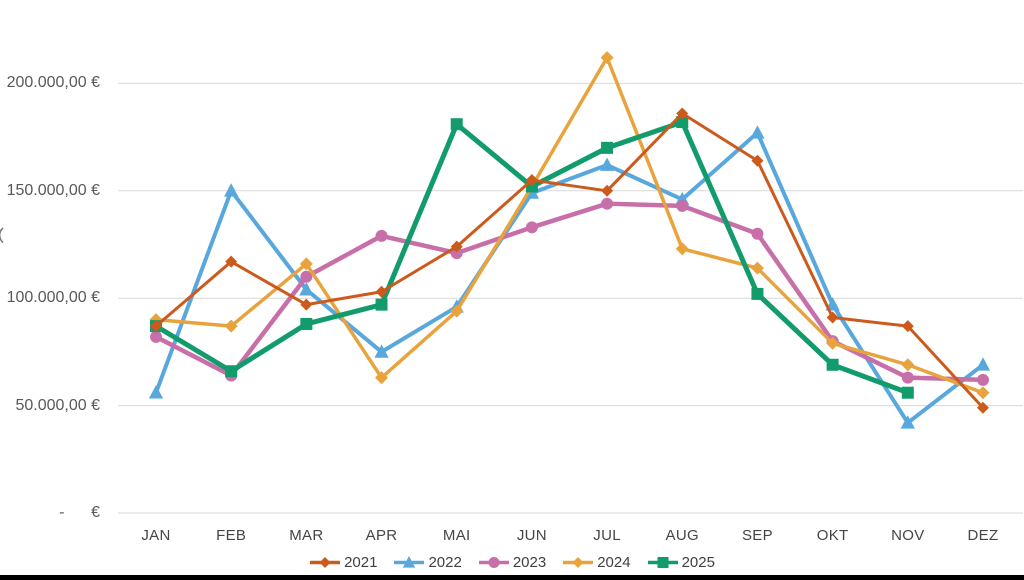  I want to click on marker-2023-NOV, so click(907, 377).